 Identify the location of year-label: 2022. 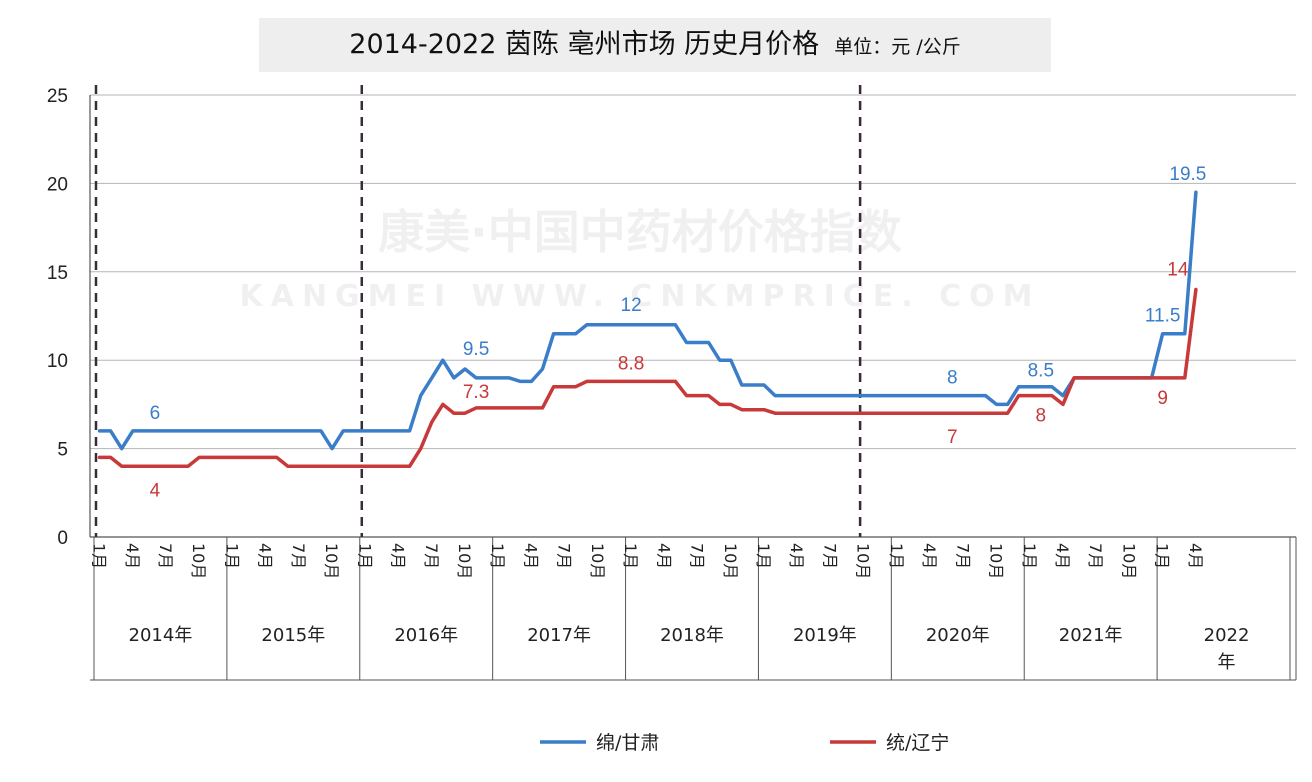
(1227, 635).